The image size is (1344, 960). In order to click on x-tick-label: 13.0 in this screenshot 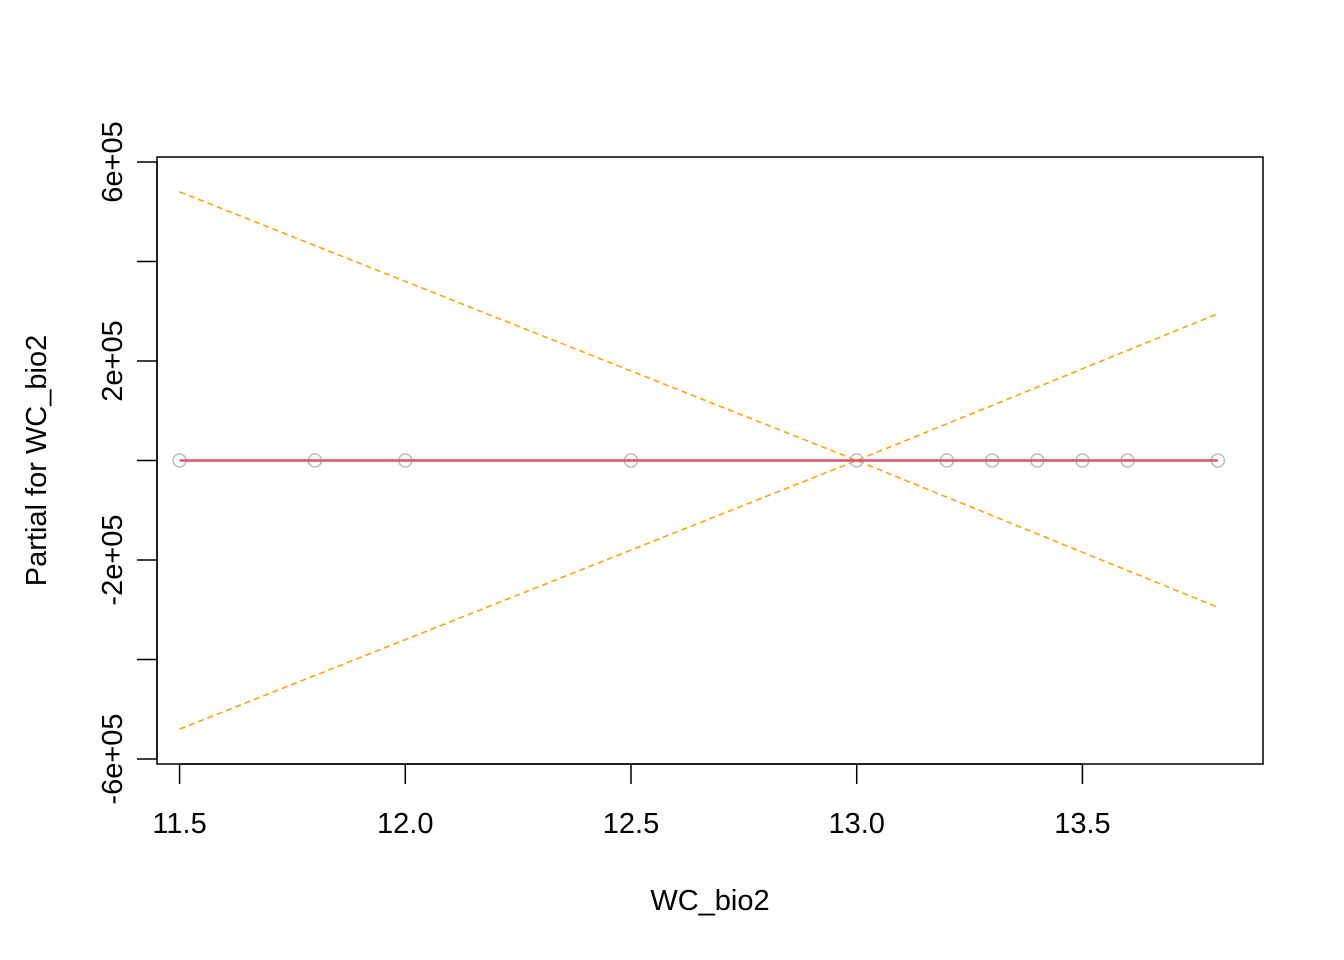, I will do `click(856, 824)`.